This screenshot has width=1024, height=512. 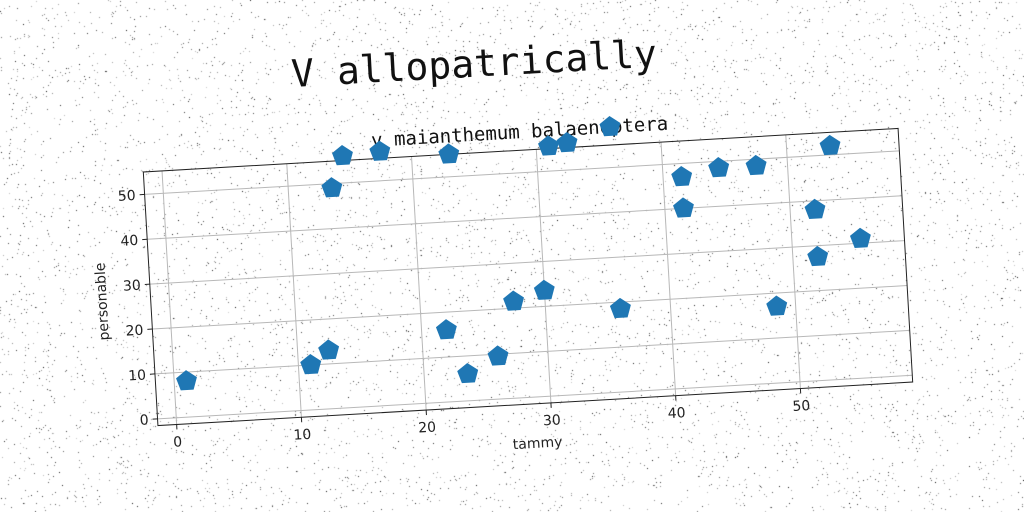 What do you see at coordinates (676, 413) in the screenshot?
I see `x-tick-label: 40` at bounding box center [676, 413].